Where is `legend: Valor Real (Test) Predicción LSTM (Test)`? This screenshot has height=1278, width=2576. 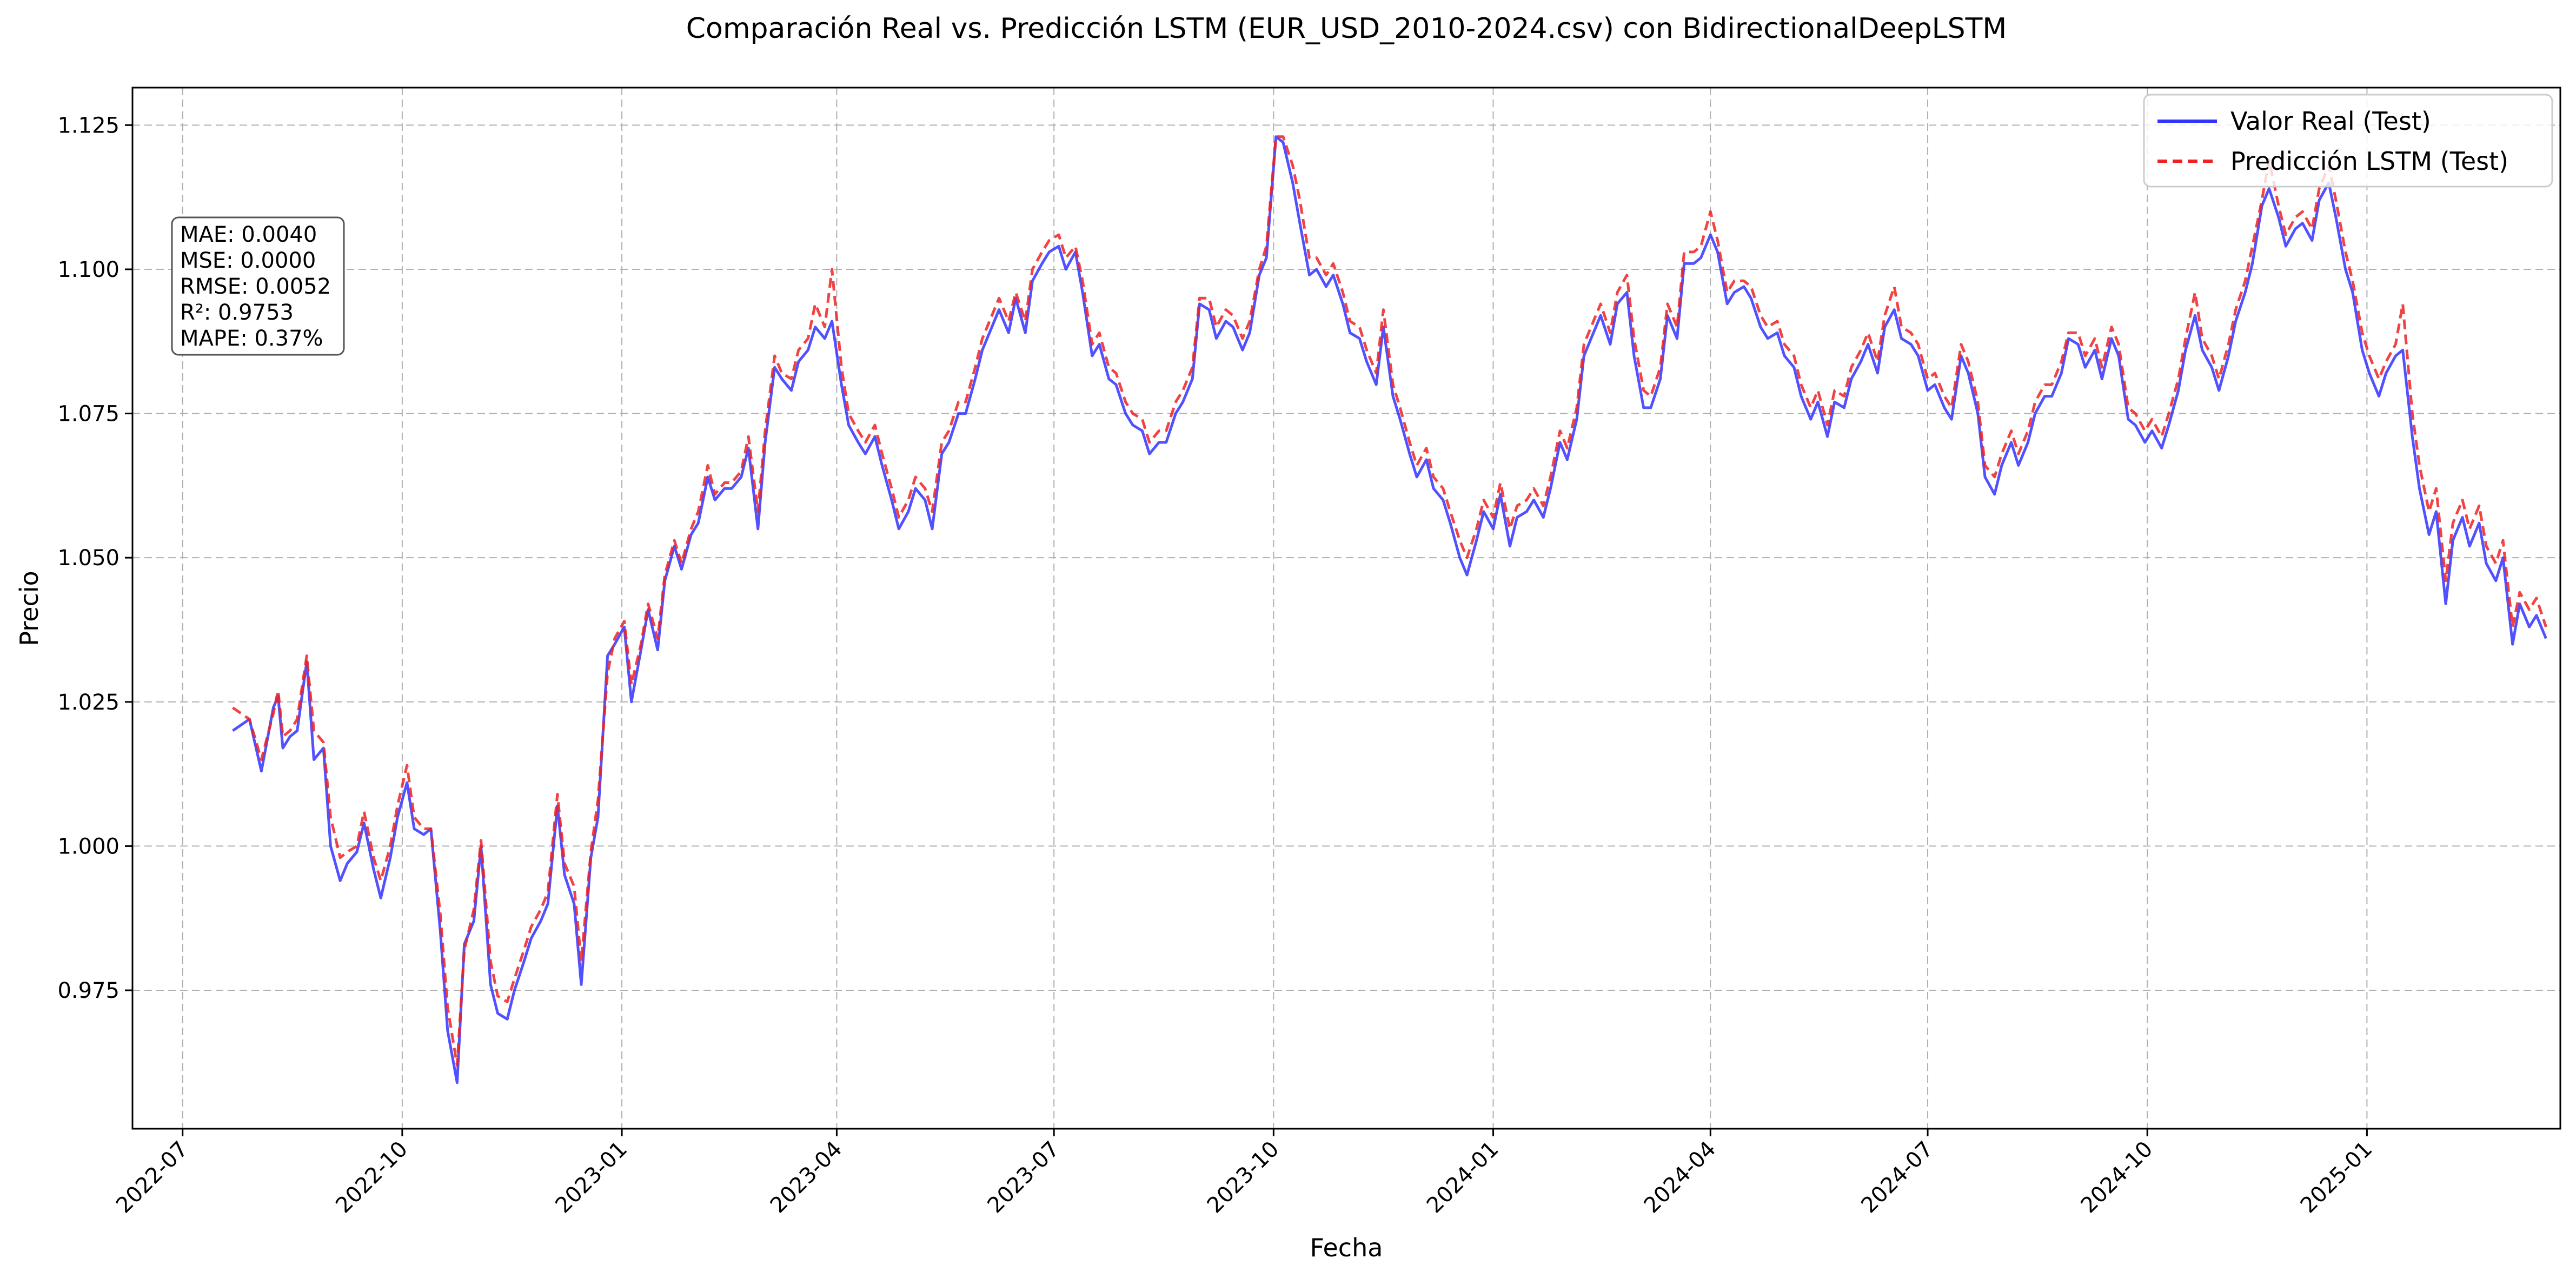 legend: Valor Real (Test) Predicción LSTM (Test) is located at coordinates (2348, 141).